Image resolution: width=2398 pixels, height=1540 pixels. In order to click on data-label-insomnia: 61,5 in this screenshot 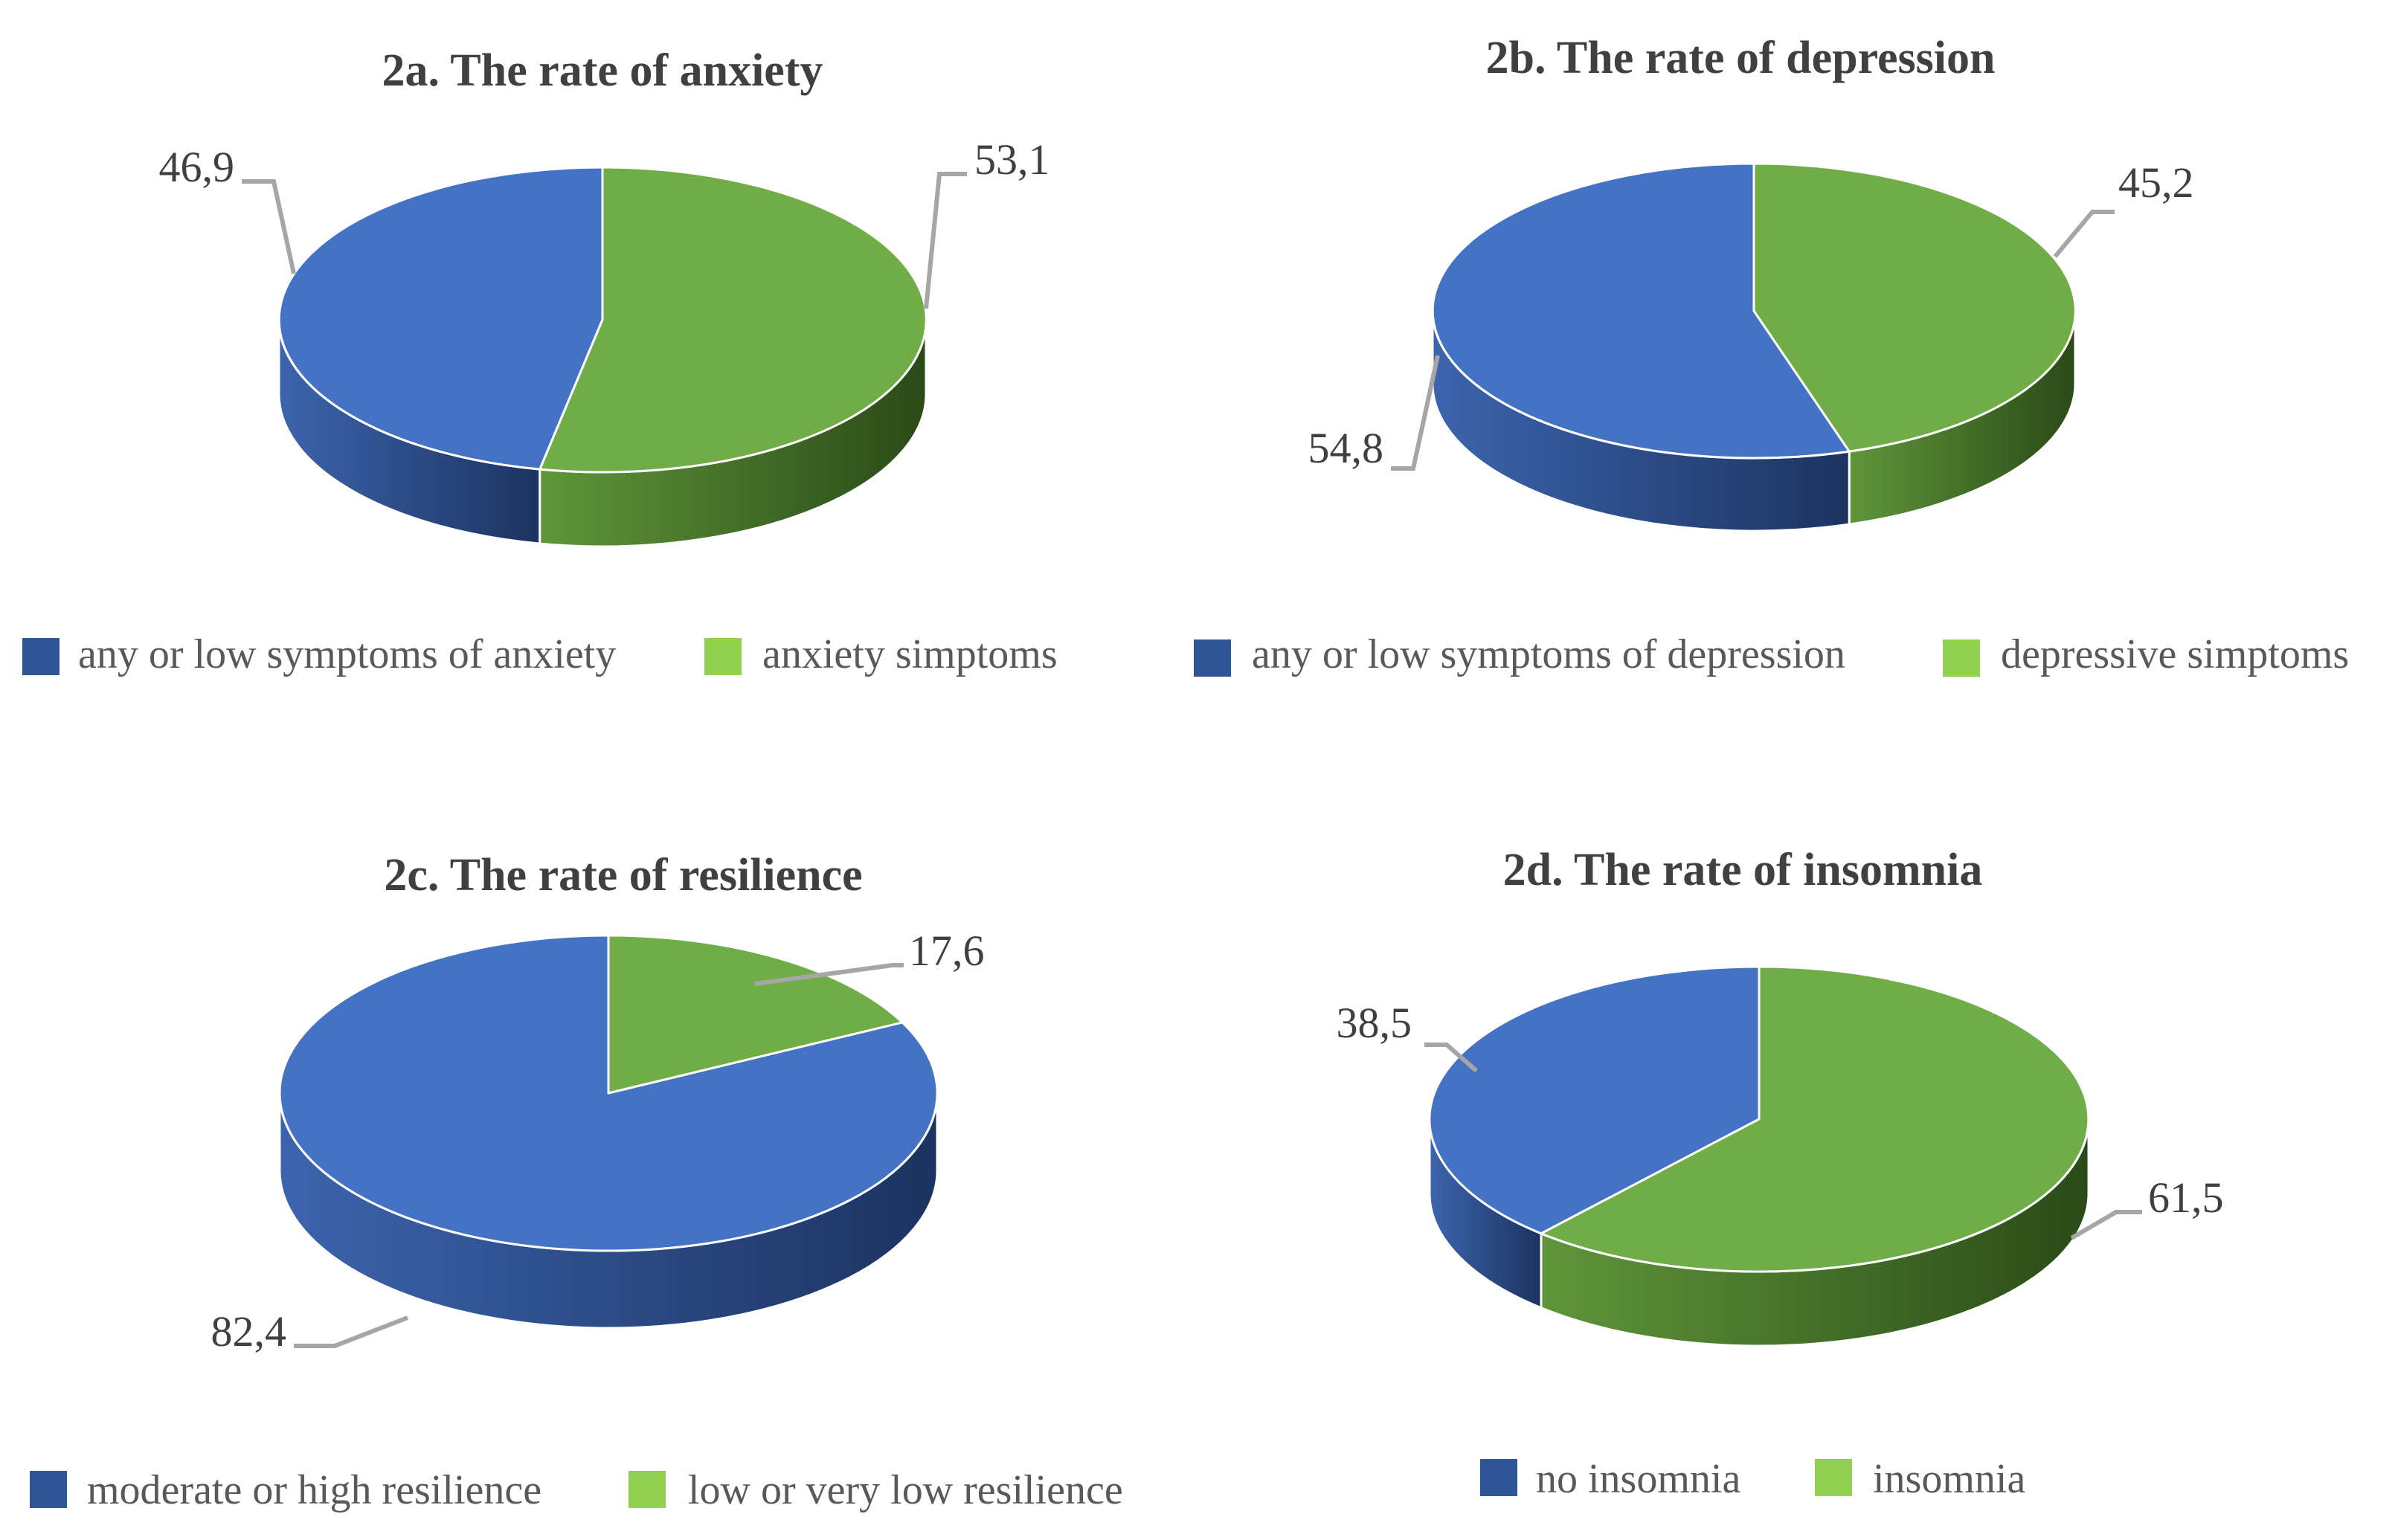, I will do `click(2186, 1197)`.